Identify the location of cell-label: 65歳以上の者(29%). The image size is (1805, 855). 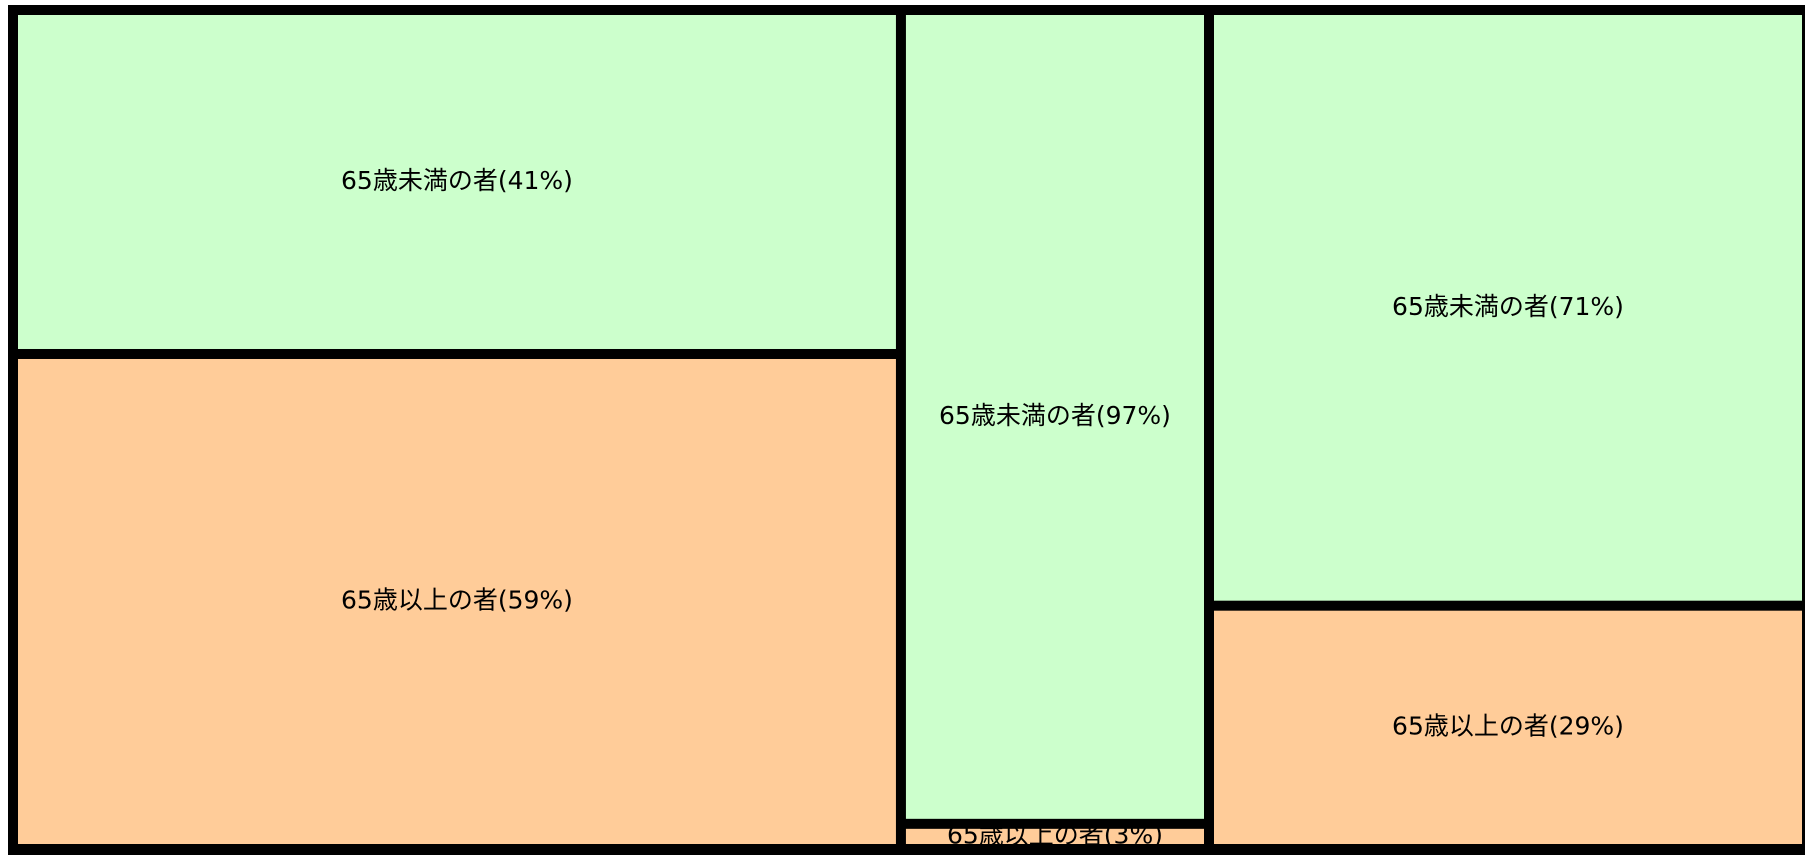
(1508, 725).